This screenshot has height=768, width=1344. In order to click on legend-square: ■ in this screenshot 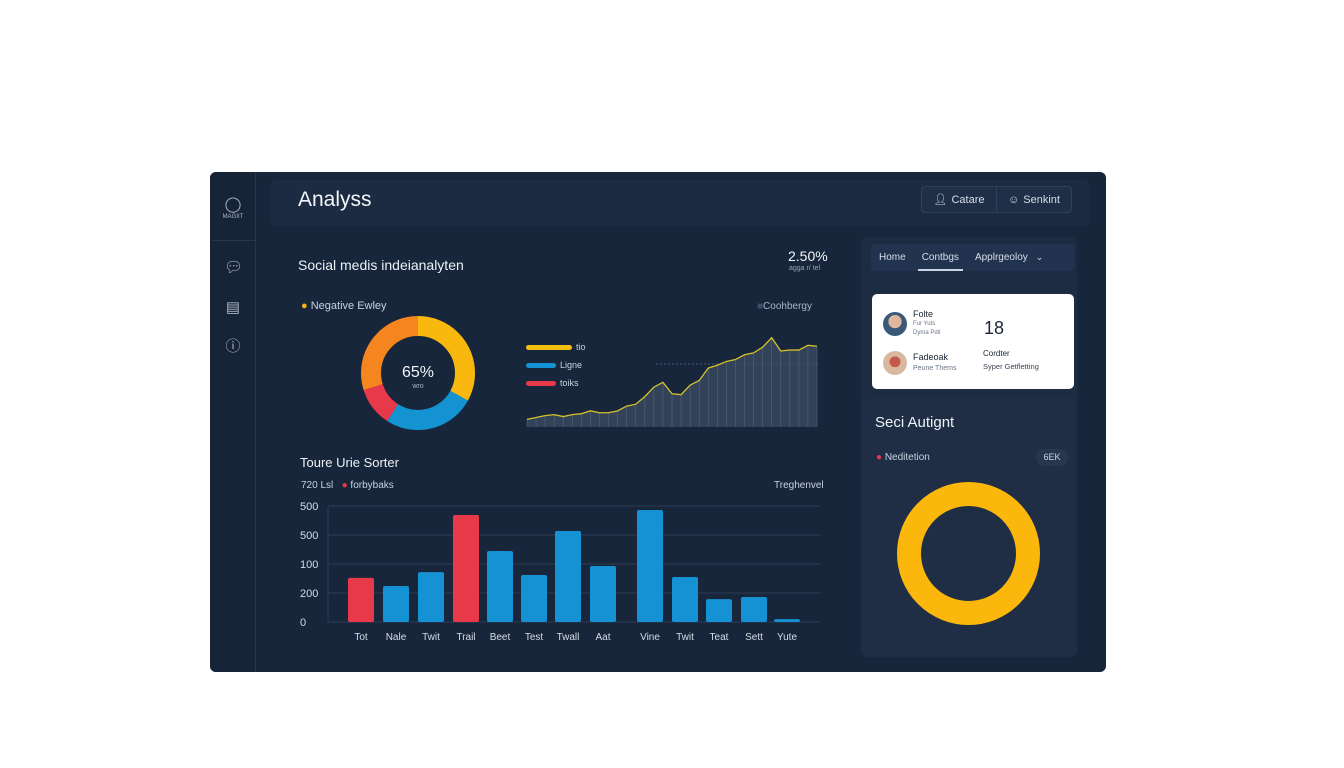, I will do `click(760, 306)`.